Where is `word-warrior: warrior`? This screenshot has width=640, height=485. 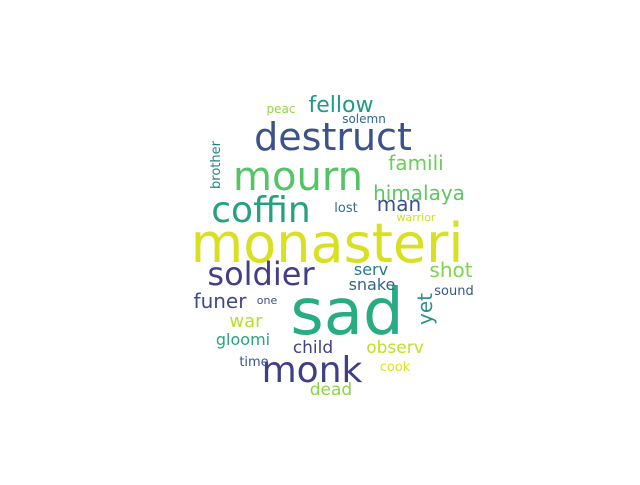 word-warrior: warrior is located at coordinates (416, 217).